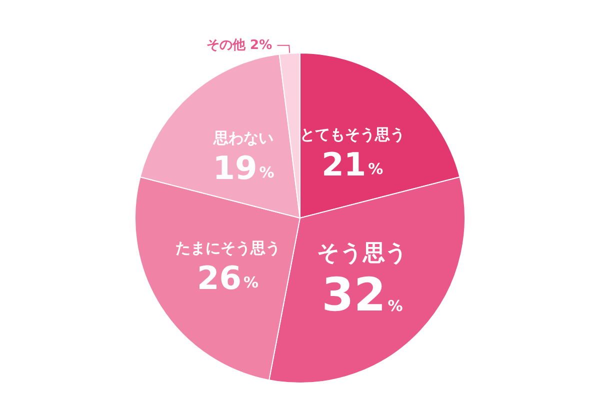  I want to click on slice-label: 思わない, so click(243, 137).